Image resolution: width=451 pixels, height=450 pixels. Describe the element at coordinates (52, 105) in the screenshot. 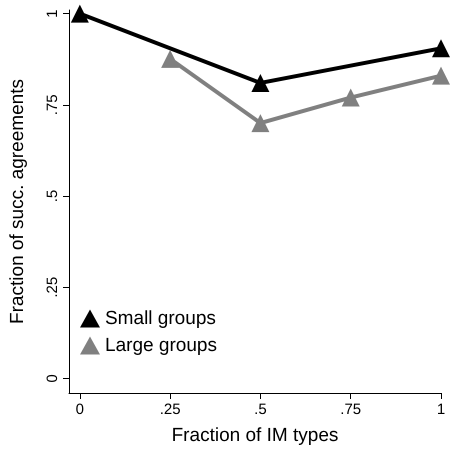

I see `y-tick-label: .75` at that location.